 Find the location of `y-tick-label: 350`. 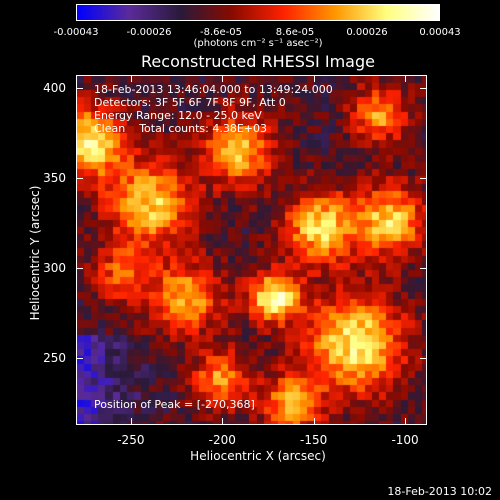

y-tick-label: 350 is located at coordinates (54, 177).